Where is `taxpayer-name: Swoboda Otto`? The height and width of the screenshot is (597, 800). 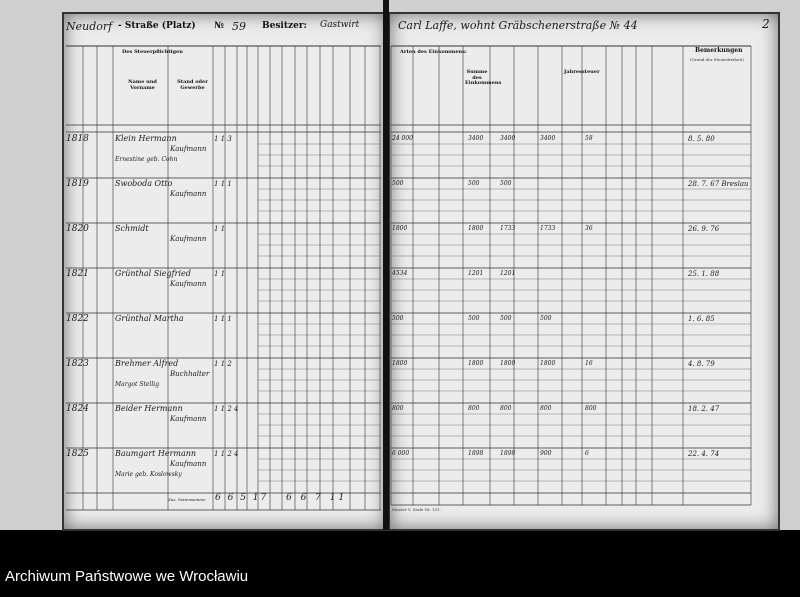 taxpayer-name: Swoboda Otto is located at coordinates (144, 183).